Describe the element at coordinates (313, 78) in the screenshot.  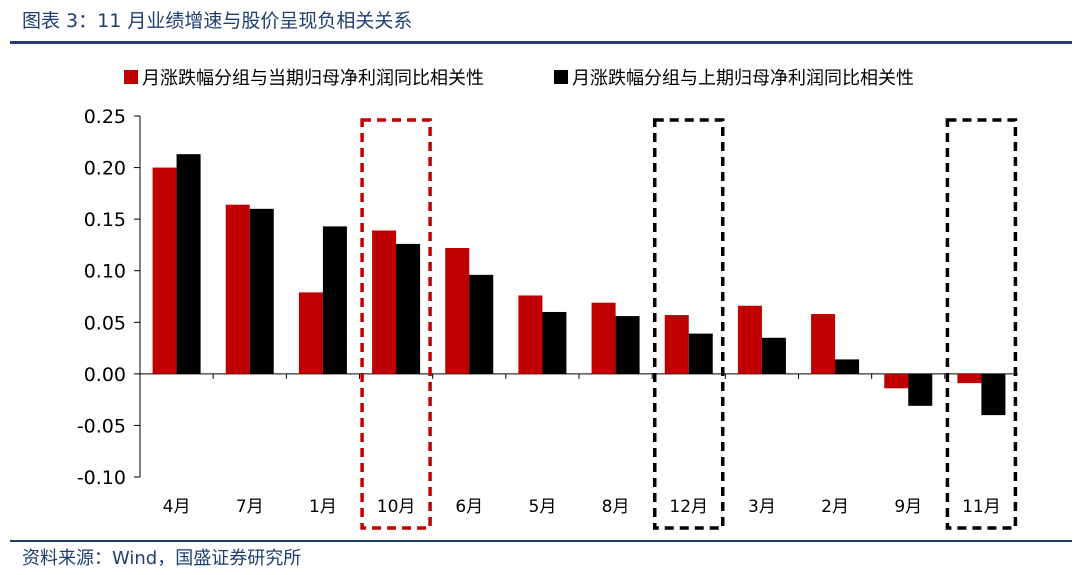
I see `legend-label-series-1: 月涨跌幅分组与当期归母净利润同比相关性` at that location.